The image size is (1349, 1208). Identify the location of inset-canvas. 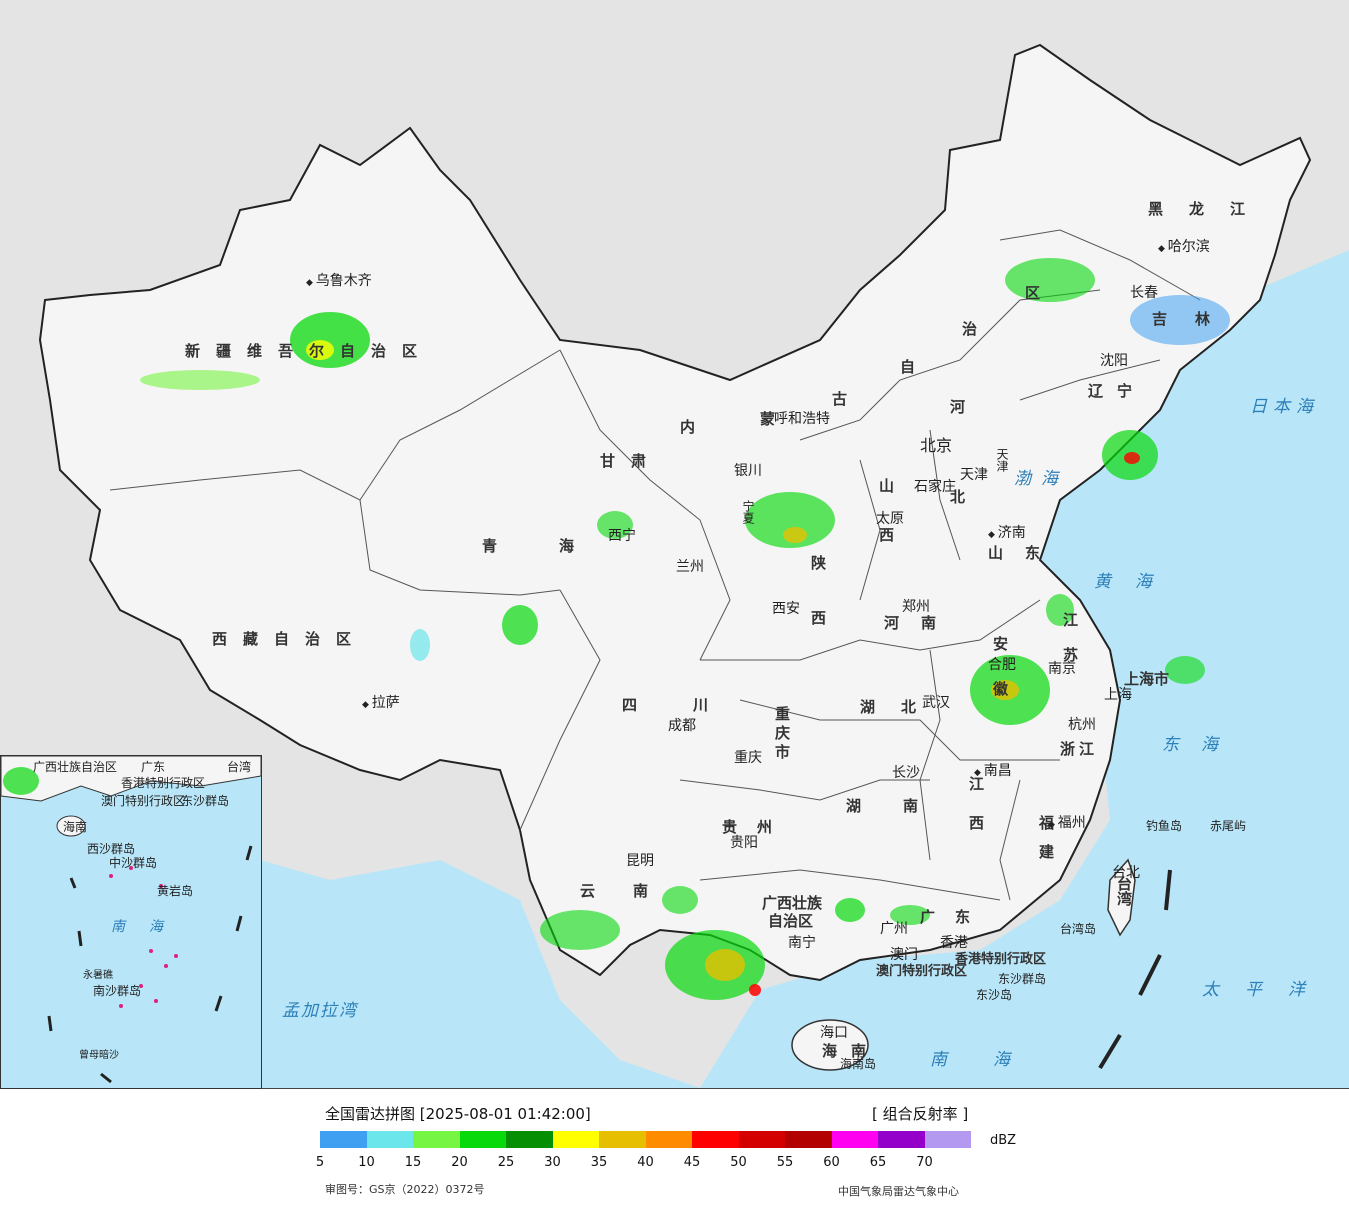
(131, 920).